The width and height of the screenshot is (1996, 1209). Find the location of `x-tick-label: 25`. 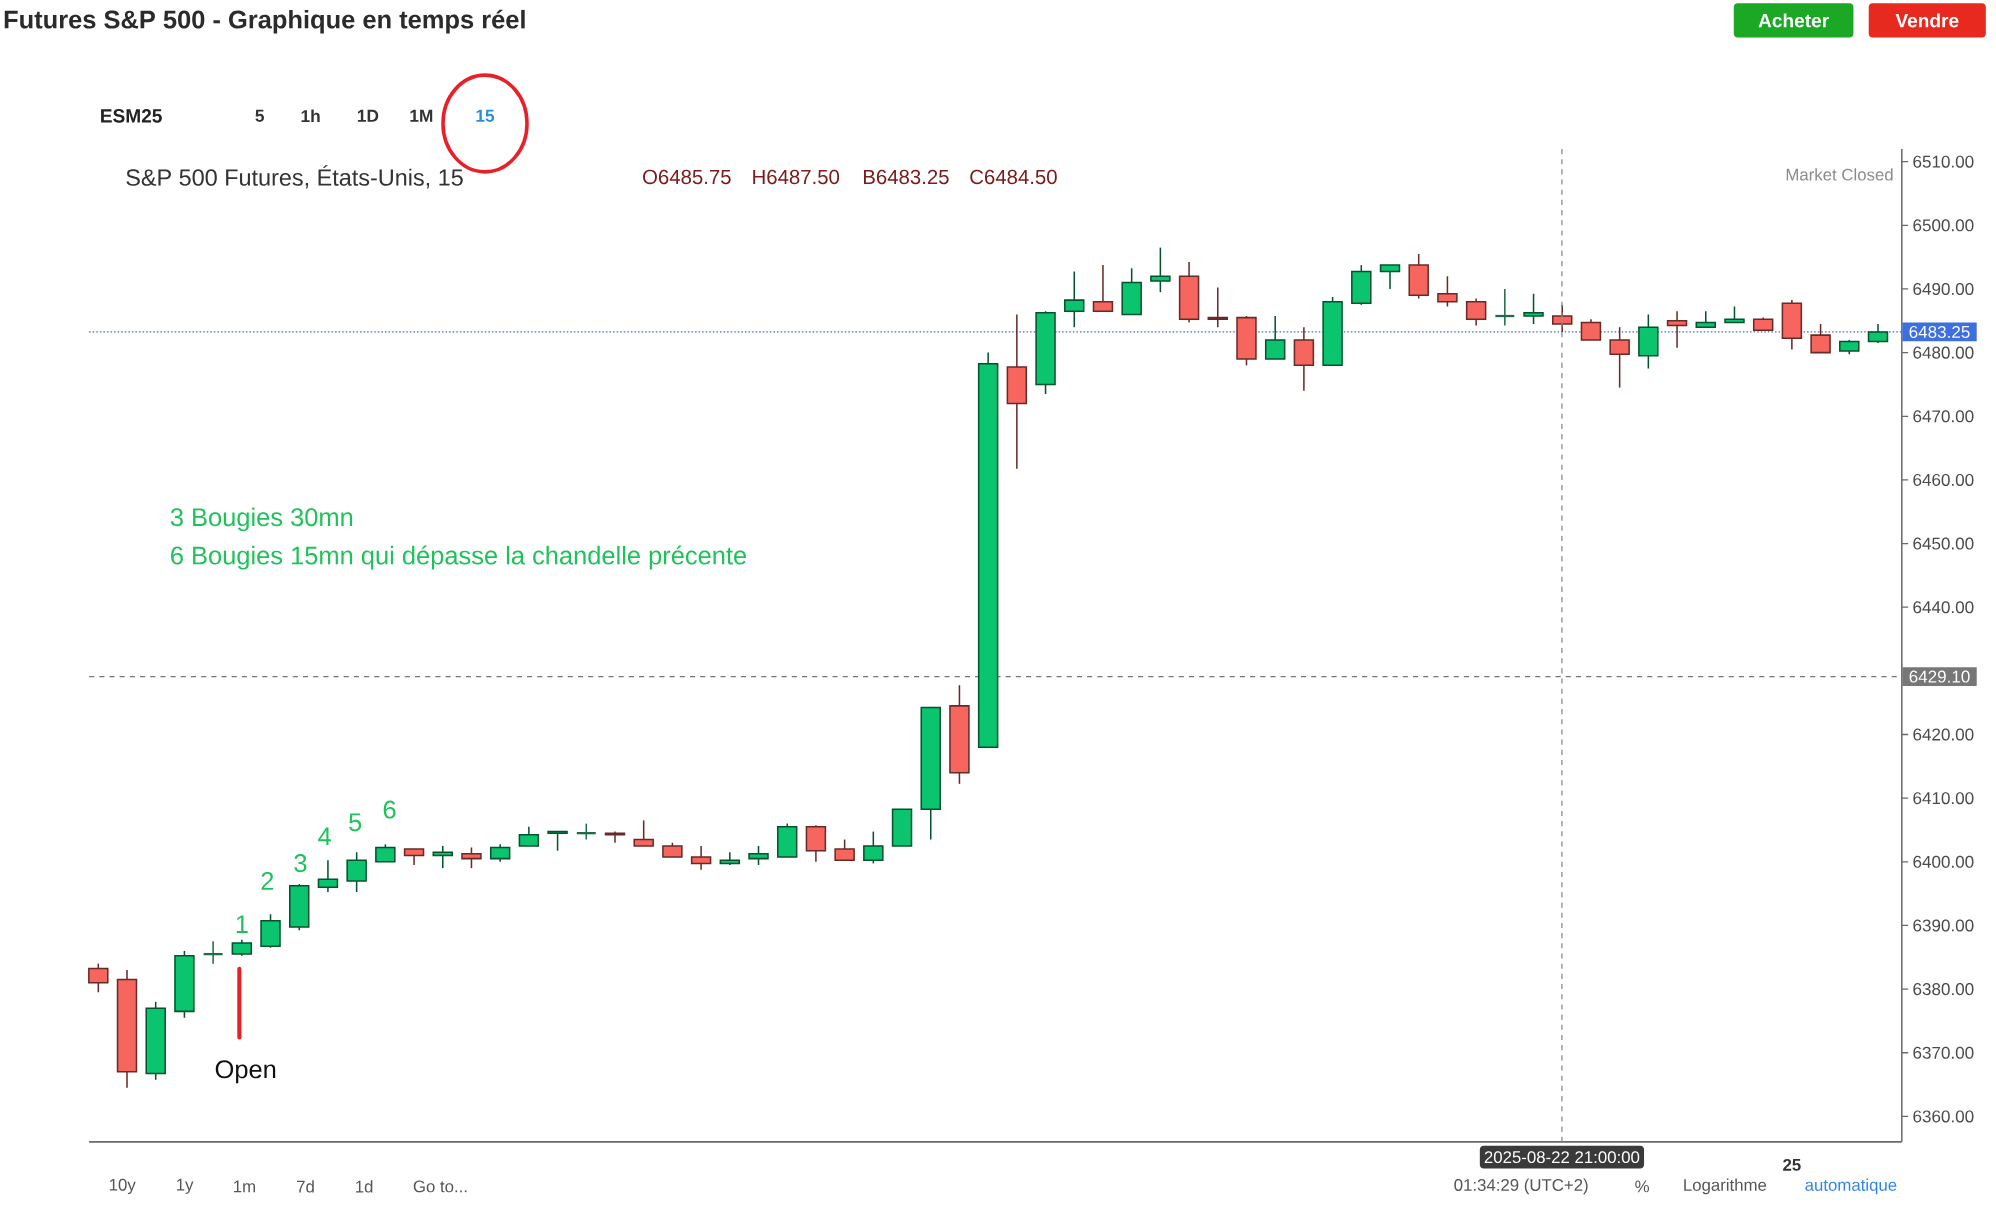

x-tick-label: 25 is located at coordinates (1792, 1164).